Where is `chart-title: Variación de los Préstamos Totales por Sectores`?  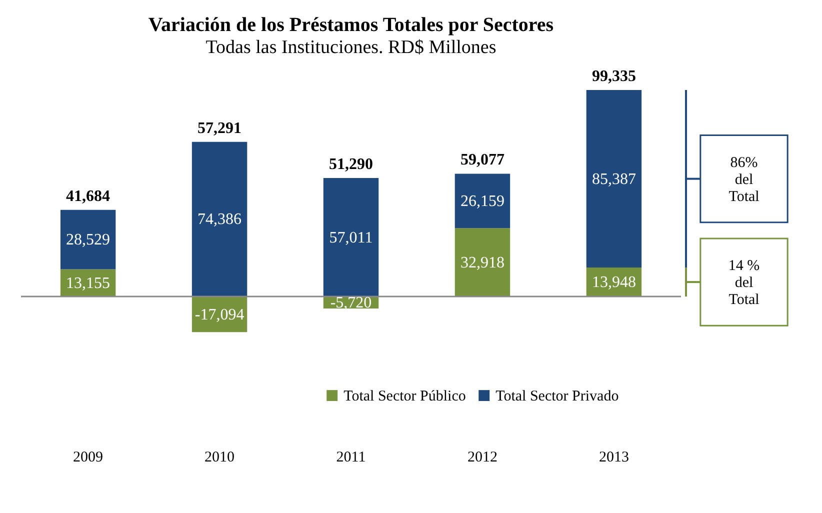 chart-title: Variación de los Préstamos Totales por Sectores is located at coordinates (351, 25).